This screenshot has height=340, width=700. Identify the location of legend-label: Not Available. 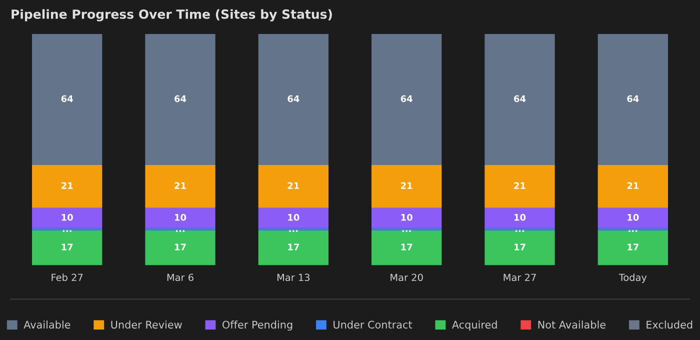
(572, 324).